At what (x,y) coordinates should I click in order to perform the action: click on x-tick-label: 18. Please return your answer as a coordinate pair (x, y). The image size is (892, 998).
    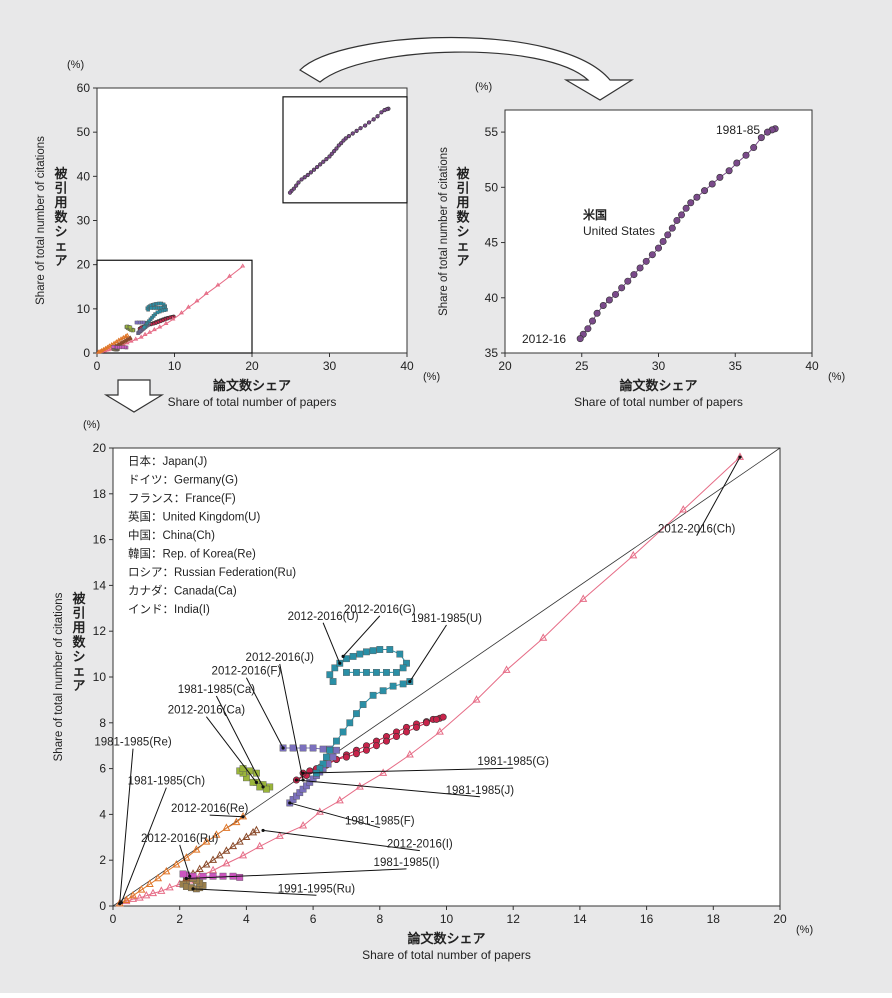
    Looking at the image, I should click on (714, 919).